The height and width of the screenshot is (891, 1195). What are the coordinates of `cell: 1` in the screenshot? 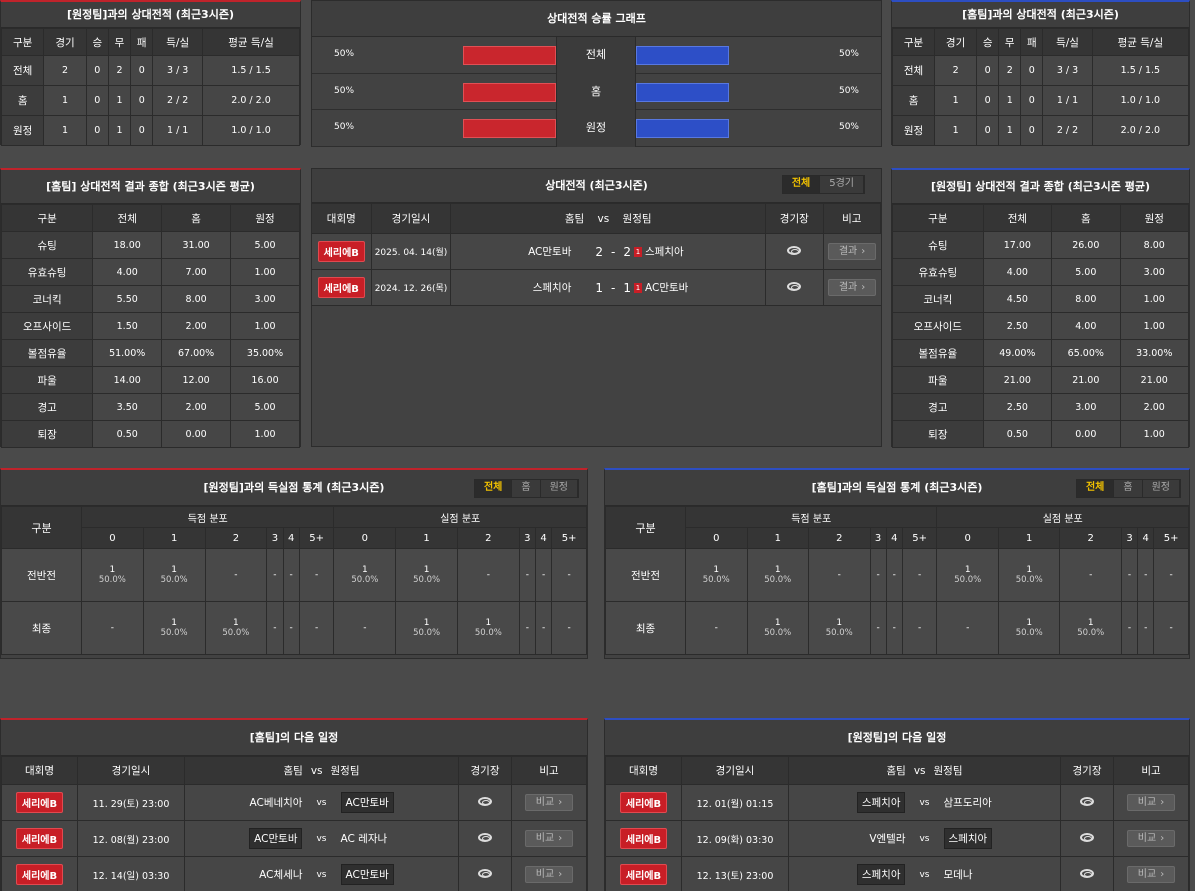 It's located at (1010, 130).